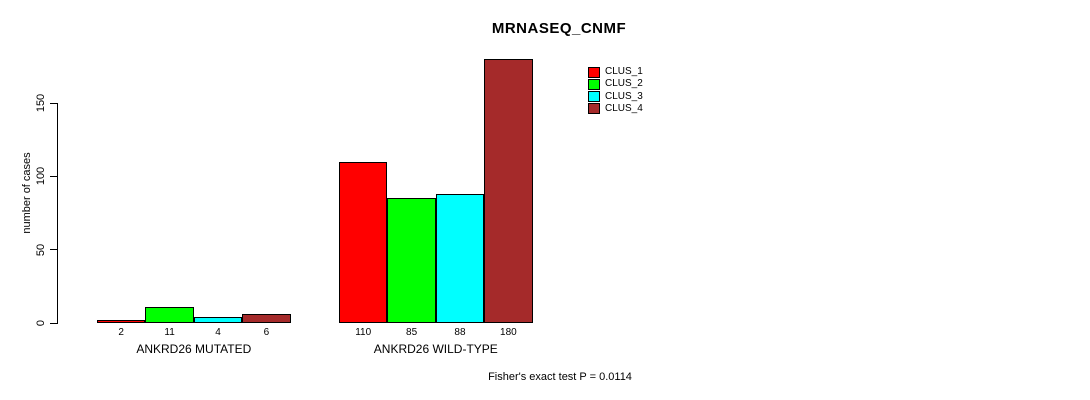  I want to click on y-tick-label: 150, so click(41, 103).